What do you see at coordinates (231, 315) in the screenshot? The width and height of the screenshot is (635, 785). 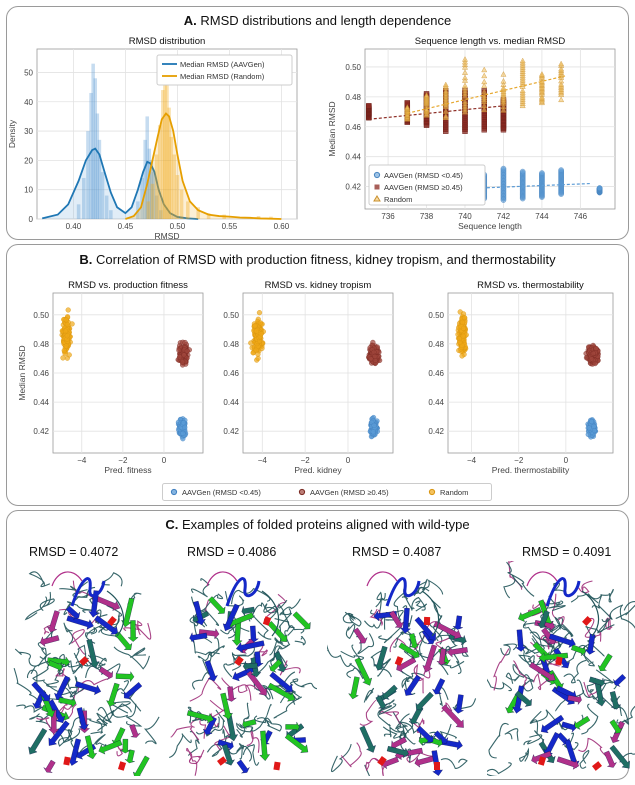 I see `y-tick-label: 0.50` at bounding box center [231, 315].